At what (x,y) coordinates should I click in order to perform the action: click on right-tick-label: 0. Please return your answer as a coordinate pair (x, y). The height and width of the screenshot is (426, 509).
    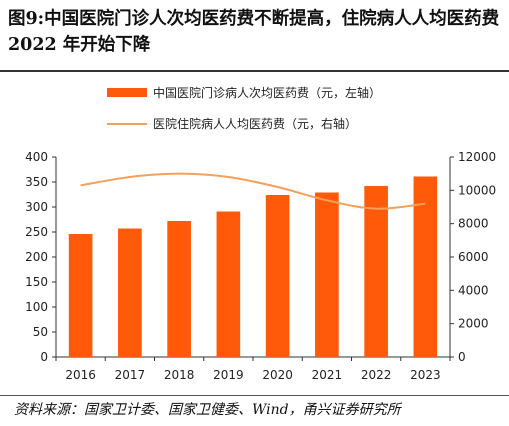
    Looking at the image, I should click on (462, 357).